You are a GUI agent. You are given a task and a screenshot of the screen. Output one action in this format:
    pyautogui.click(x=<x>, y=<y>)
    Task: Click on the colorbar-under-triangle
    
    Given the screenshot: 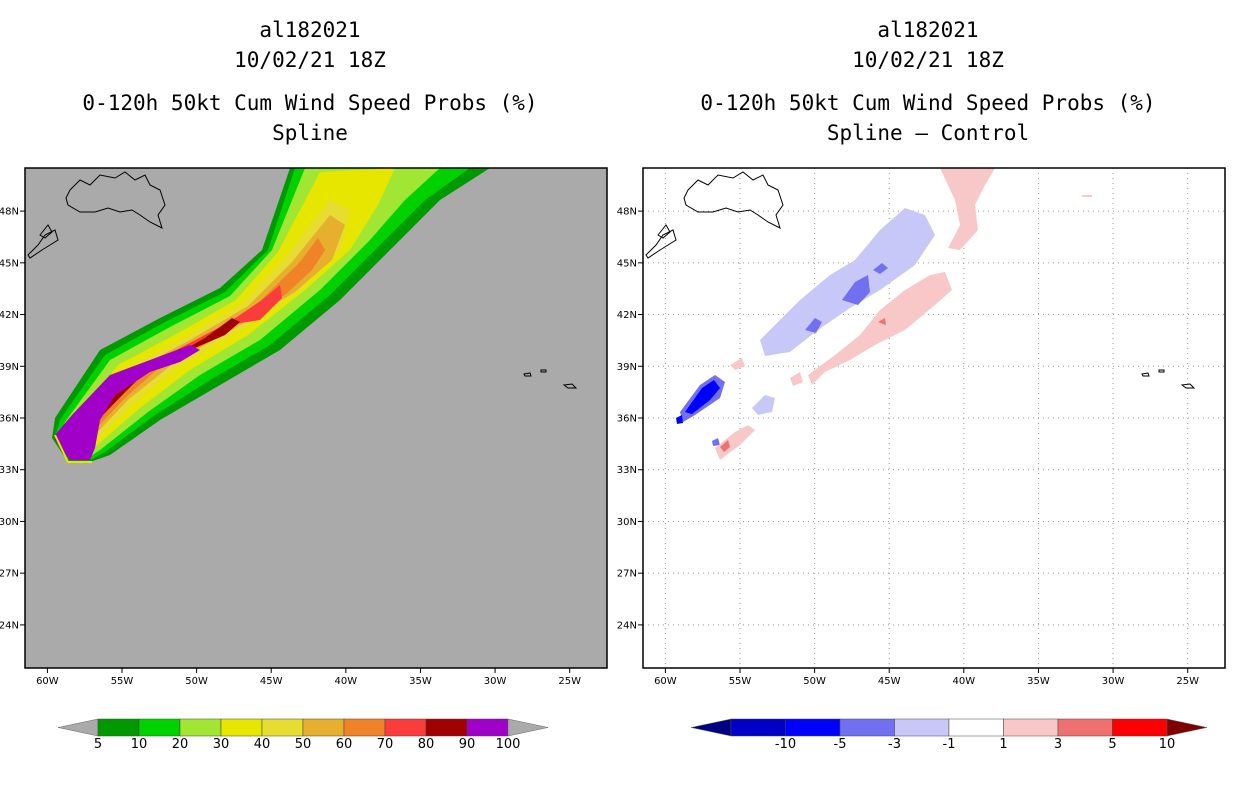 What is the action you would take?
    pyautogui.click(x=711, y=727)
    